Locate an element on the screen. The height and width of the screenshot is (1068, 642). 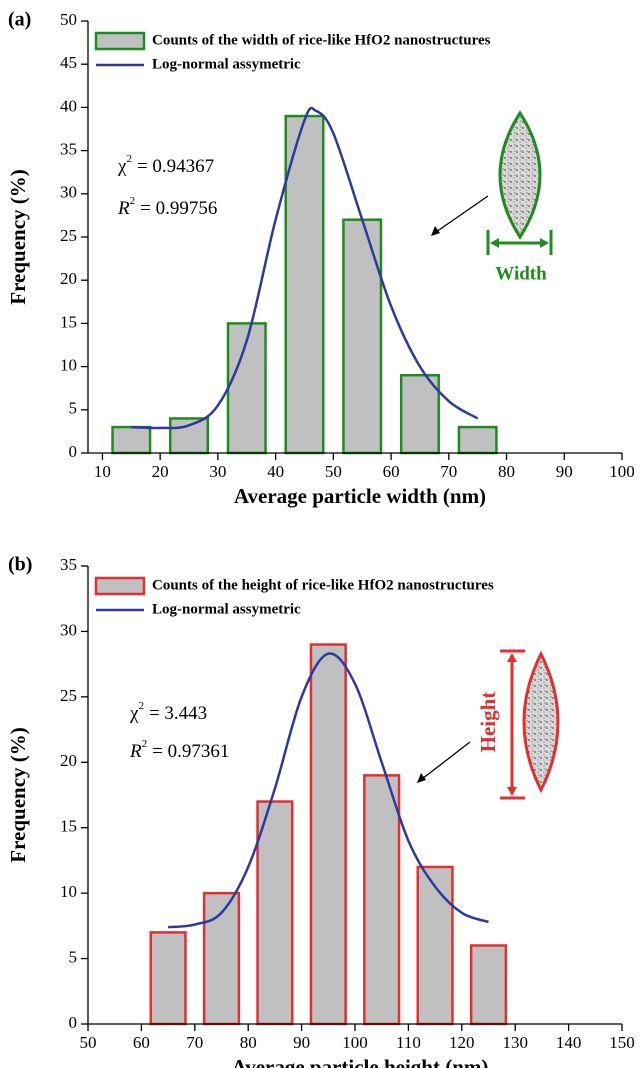
y-tick-label: 45 is located at coordinates (68, 62).